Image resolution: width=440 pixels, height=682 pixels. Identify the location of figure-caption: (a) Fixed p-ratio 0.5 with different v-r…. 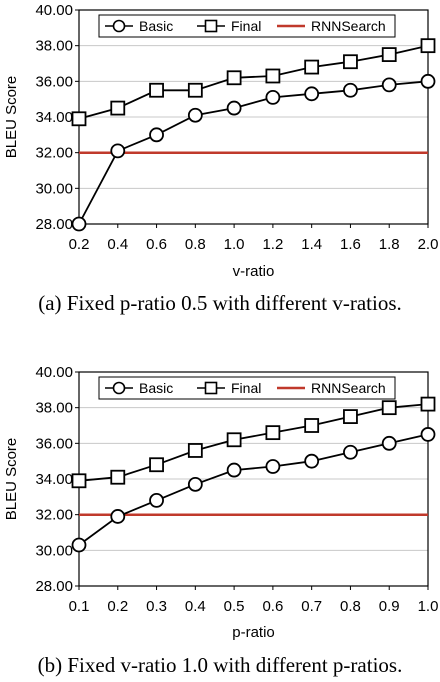
(220, 303).